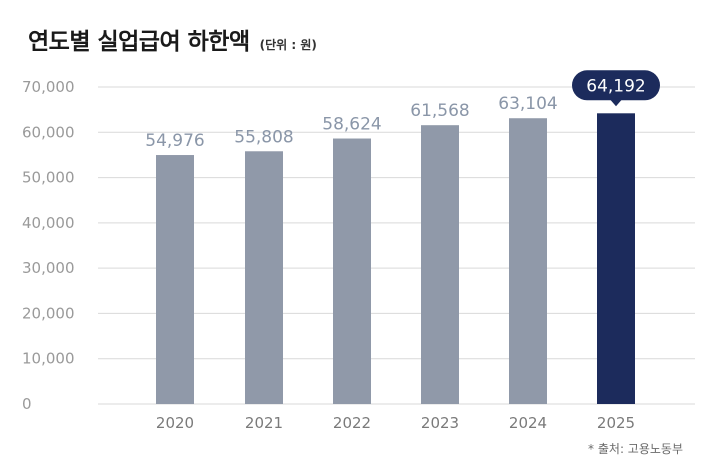 Image resolution: width=707 pixels, height=465 pixels. Describe the element at coordinates (440, 423) in the screenshot. I see `x-tick-label: 2023` at that location.